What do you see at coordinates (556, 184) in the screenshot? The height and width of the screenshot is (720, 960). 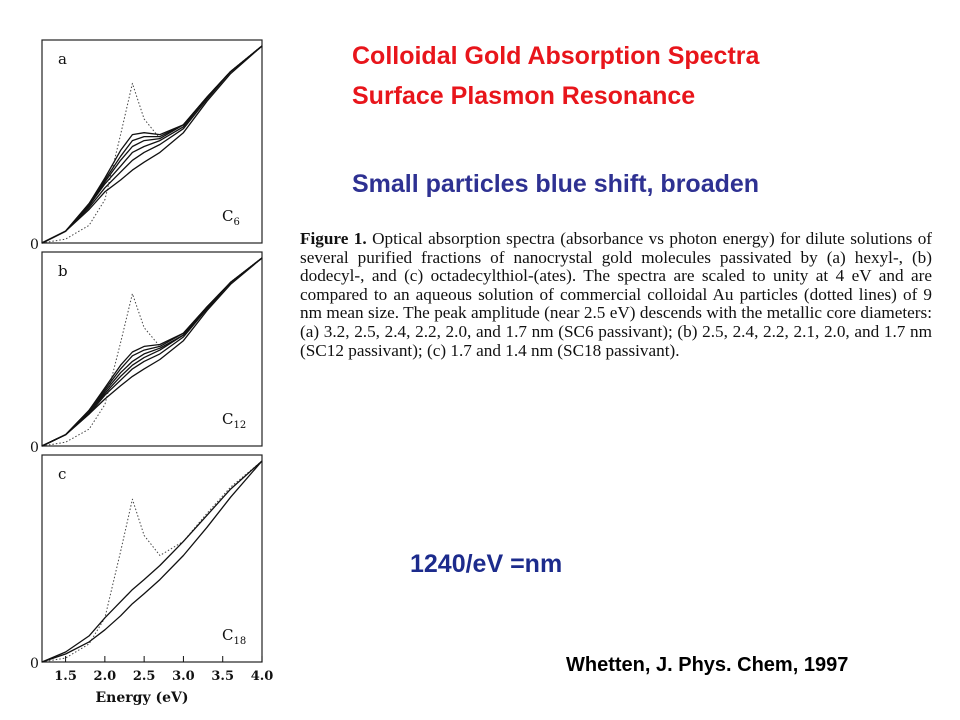 I see `slide-subtitle: Small particles blue shift, broaden` at bounding box center [556, 184].